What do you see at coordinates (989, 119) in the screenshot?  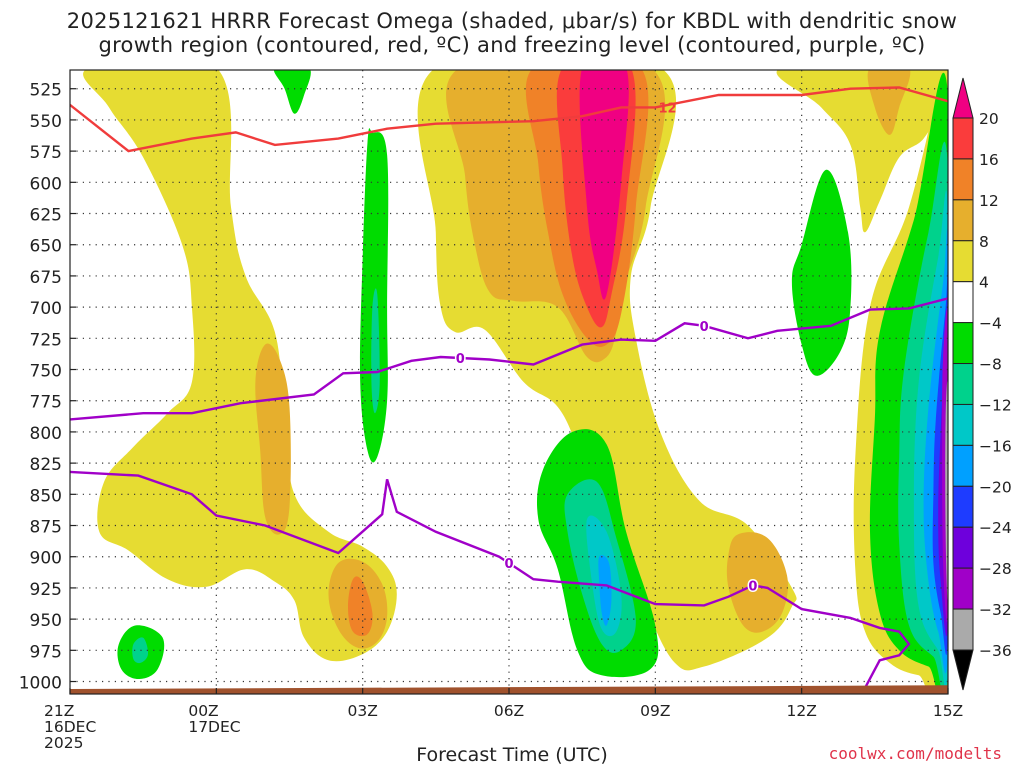 I see `colorbar-label-0: 20` at bounding box center [989, 119].